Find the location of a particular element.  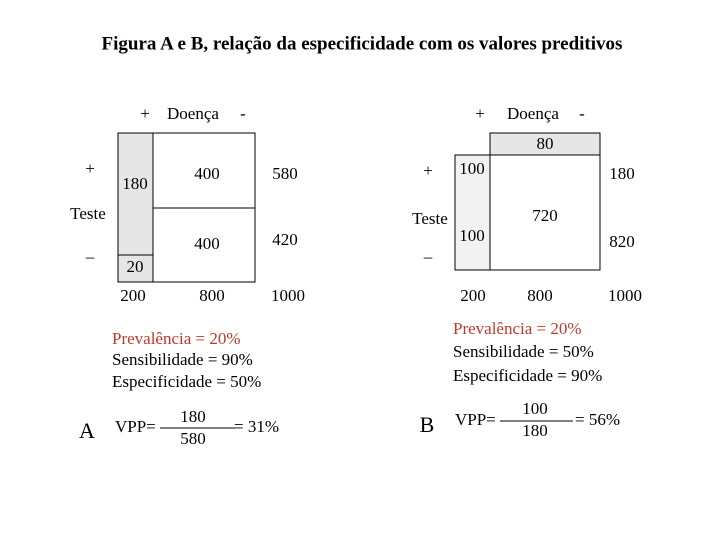

panel-letter: A is located at coordinates (87, 430).